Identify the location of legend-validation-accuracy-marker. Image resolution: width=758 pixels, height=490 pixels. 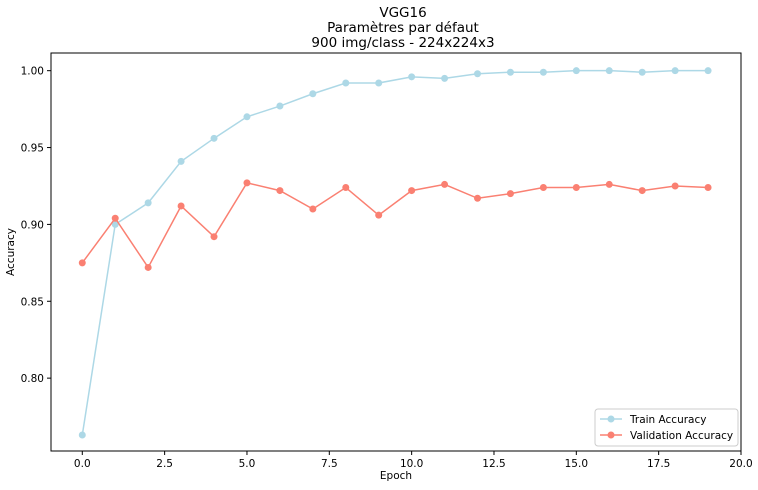
(611, 435).